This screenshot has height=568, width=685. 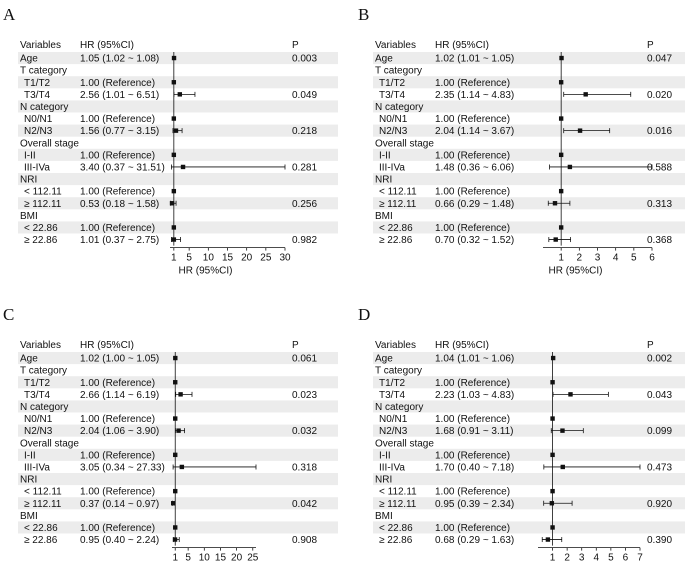 I want to click on row-p-value: 0.368, so click(x=659, y=240).